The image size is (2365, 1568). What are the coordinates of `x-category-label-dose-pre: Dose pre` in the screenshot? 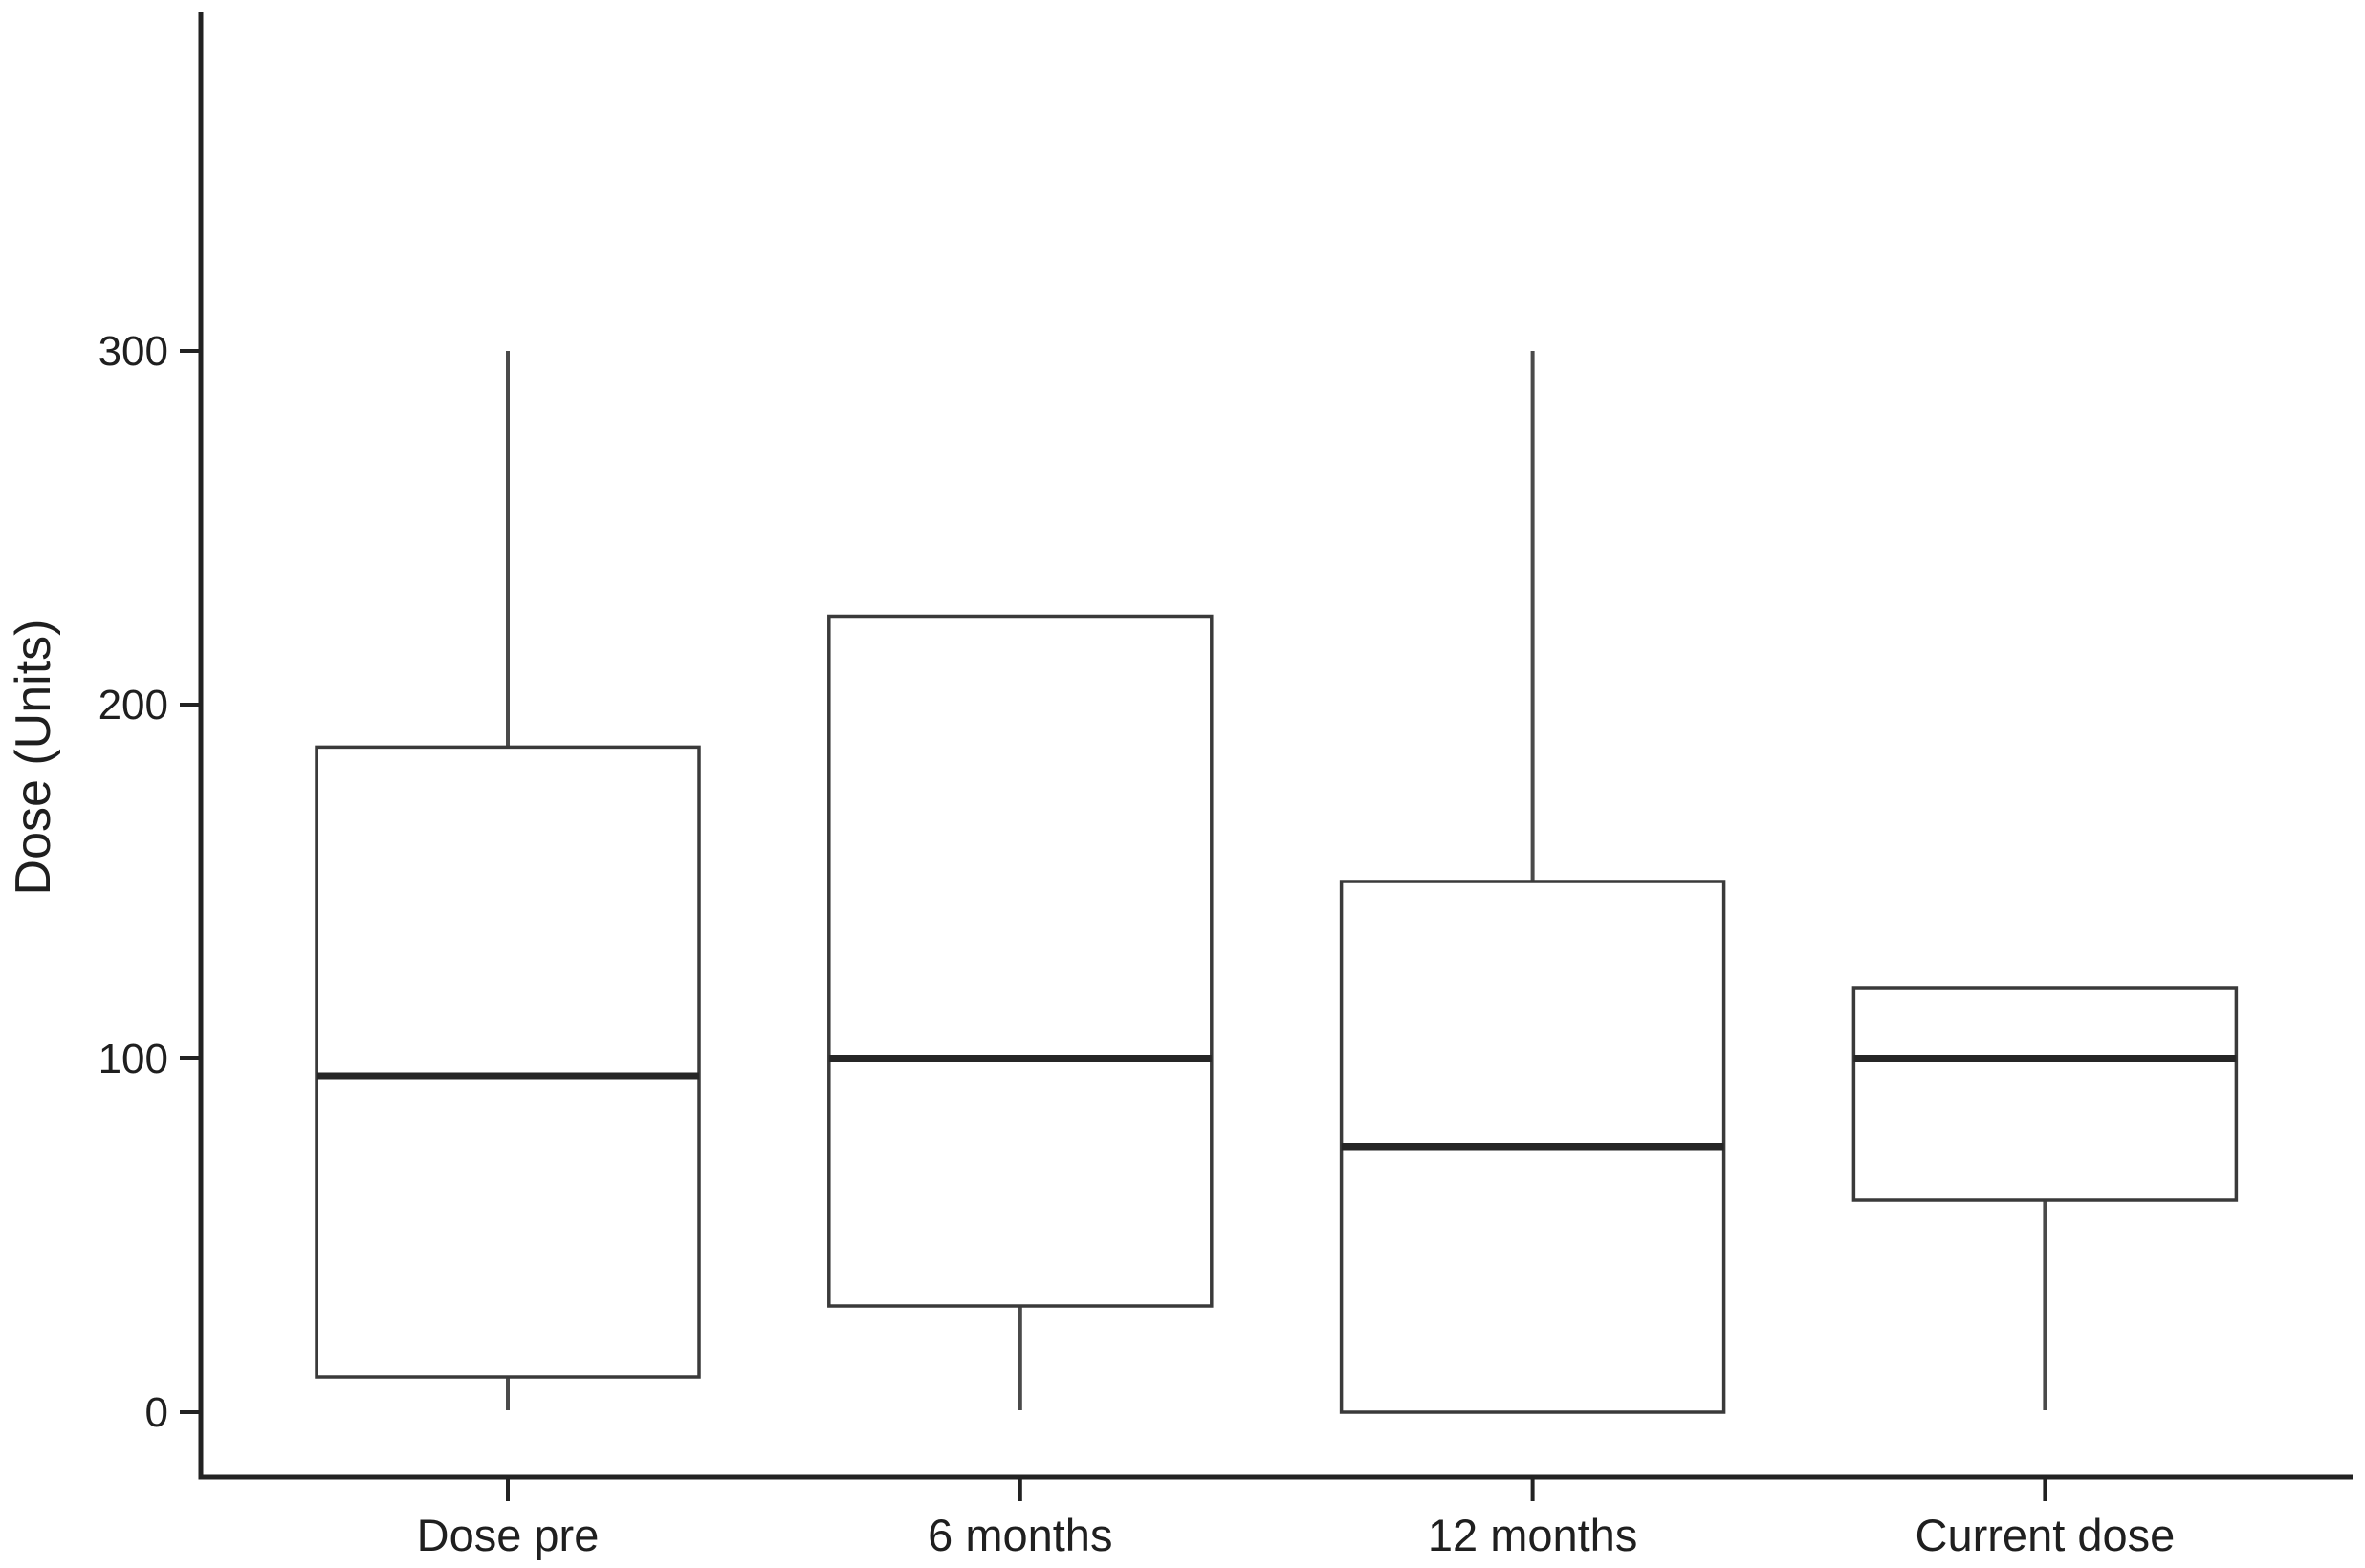 It's located at (508, 1535).